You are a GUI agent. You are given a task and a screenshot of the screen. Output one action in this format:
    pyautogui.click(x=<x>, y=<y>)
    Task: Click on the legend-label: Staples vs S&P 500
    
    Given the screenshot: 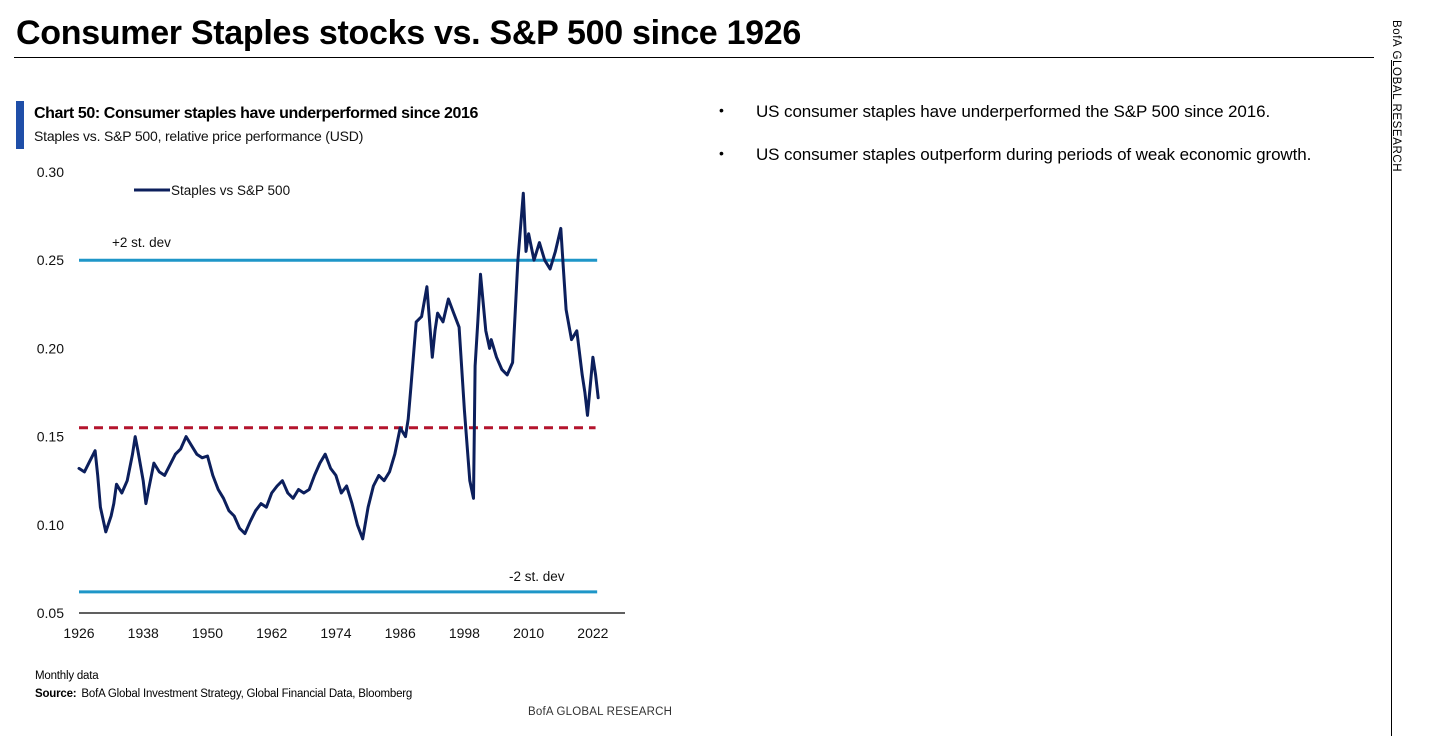 What is the action you would take?
    pyautogui.click(x=230, y=190)
    